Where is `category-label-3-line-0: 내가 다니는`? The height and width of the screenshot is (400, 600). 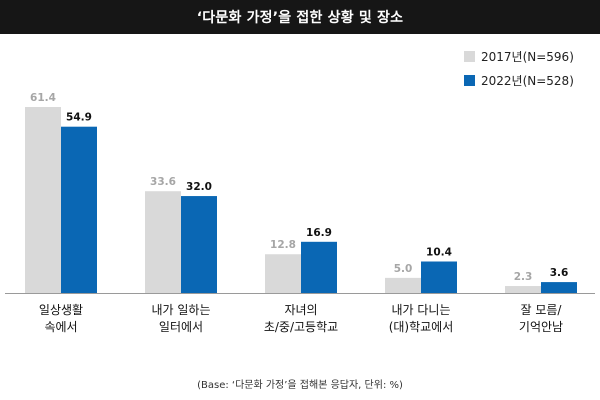 category-label-3-line-0: 내가 다니는 is located at coordinates (420, 310).